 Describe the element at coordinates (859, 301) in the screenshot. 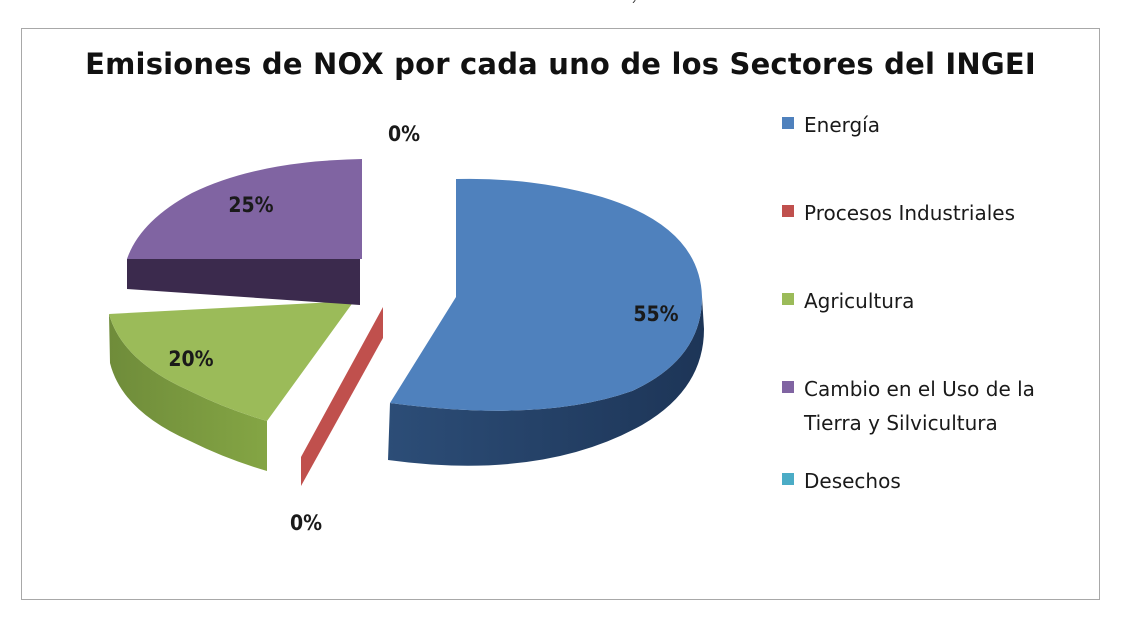

I see `legend-label-agricultura: Agricultura` at that location.